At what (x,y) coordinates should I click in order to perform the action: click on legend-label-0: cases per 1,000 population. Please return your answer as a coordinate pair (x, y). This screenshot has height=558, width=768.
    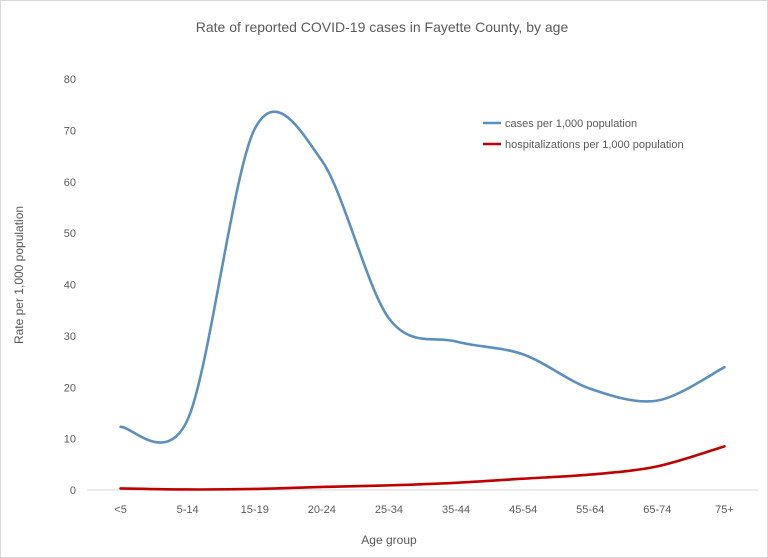
    Looking at the image, I should click on (571, 124).